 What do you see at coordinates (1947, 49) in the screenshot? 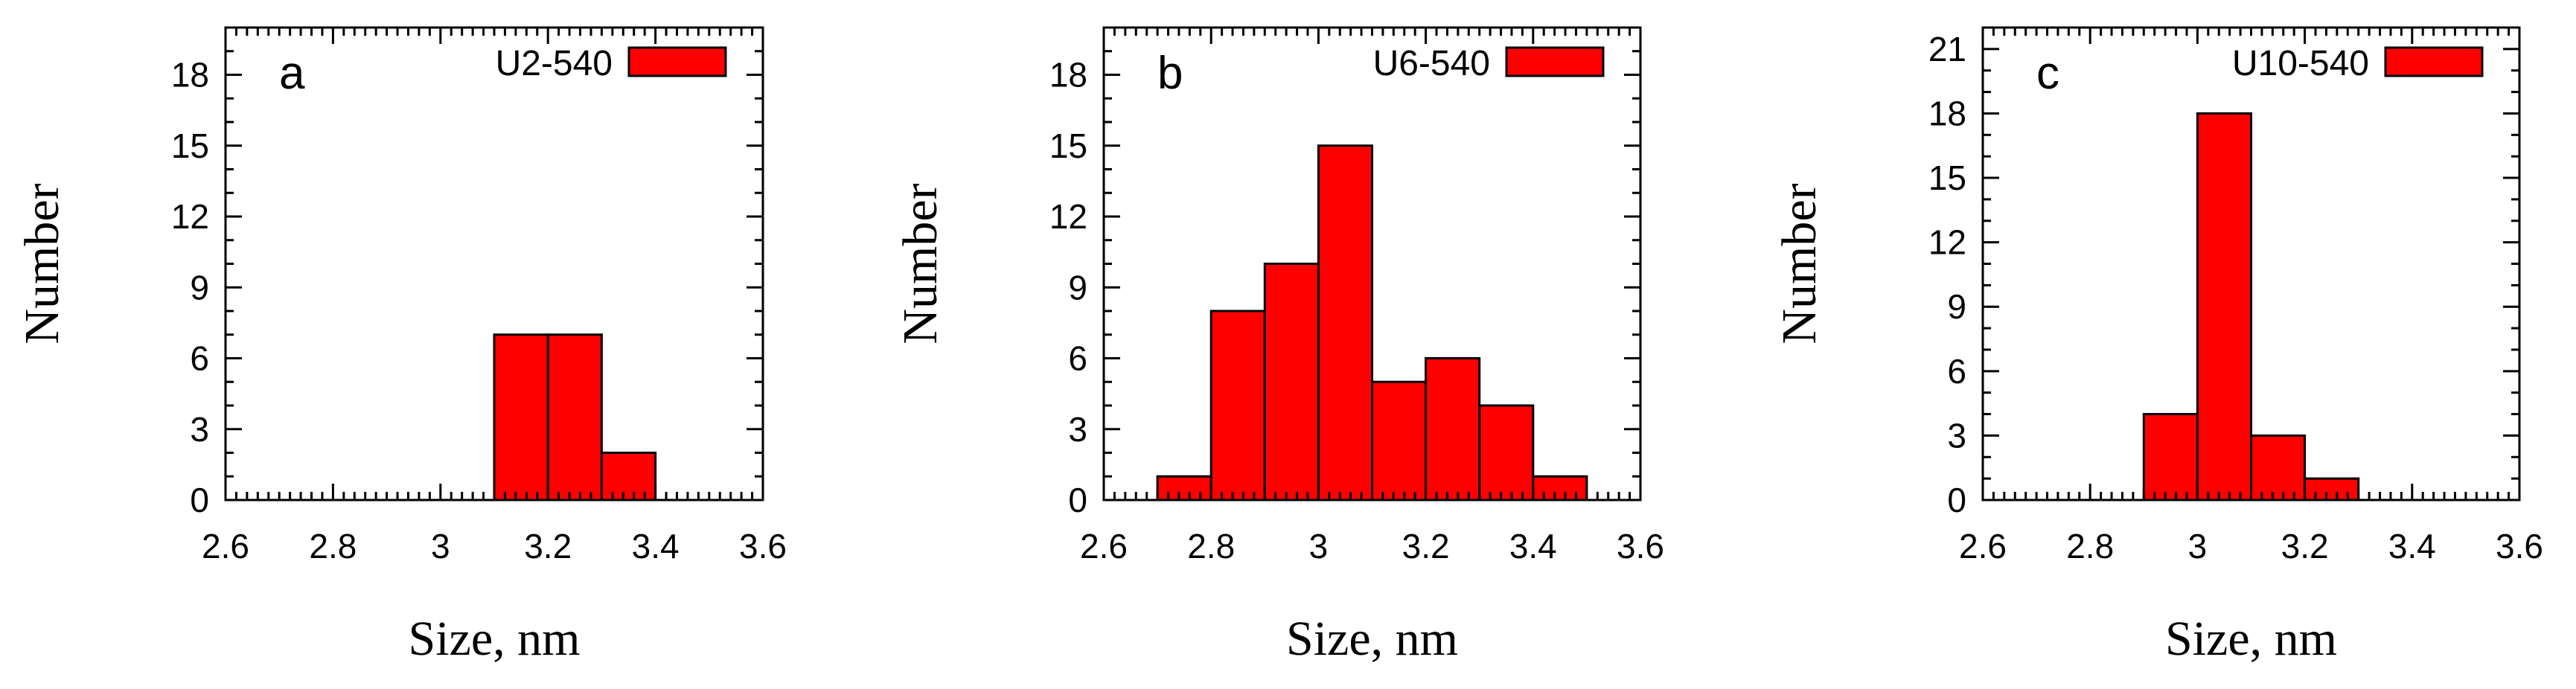
I see `y-tick-label: 21` at bounding box center [1947, 49].